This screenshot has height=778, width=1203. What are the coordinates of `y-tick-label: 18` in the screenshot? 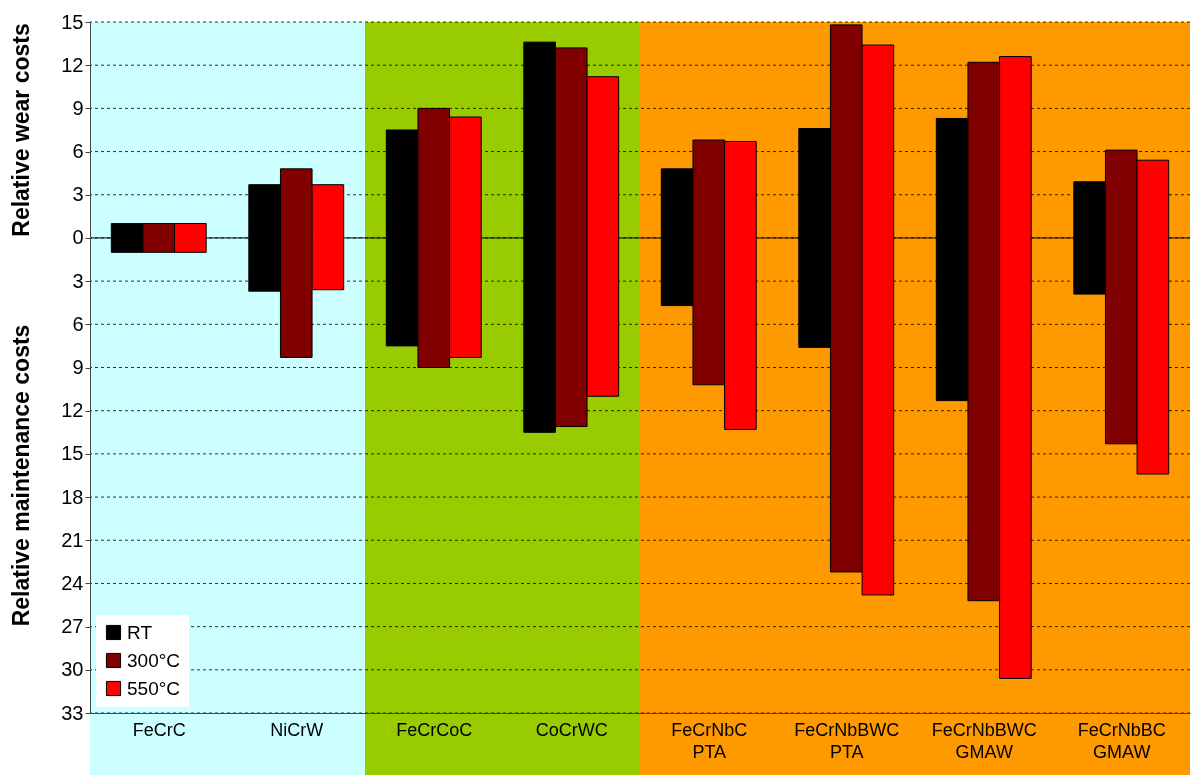 It's located at (72, 496).